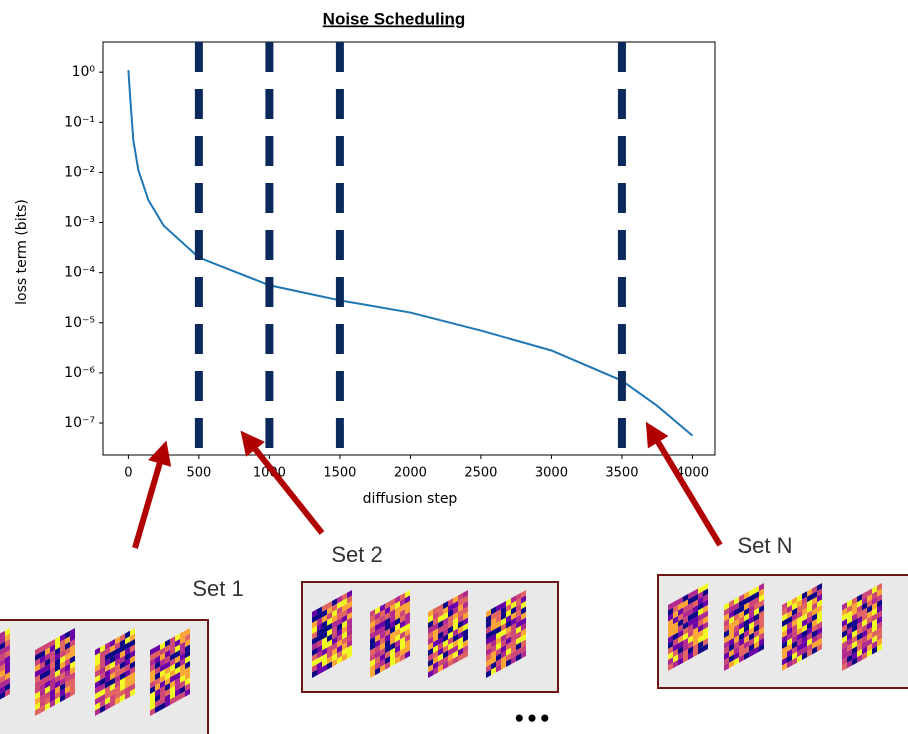  Describe the element at coordinates (22, 252) in the screenshot. I see `y-axis-label: loss term (bits)` at that location.